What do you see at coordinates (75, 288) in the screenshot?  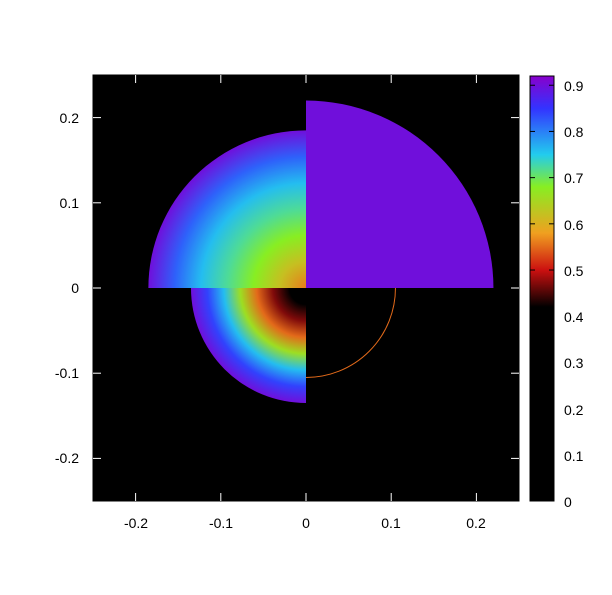 I see `y-tick-label: 0` at bounding box center [75, 288].